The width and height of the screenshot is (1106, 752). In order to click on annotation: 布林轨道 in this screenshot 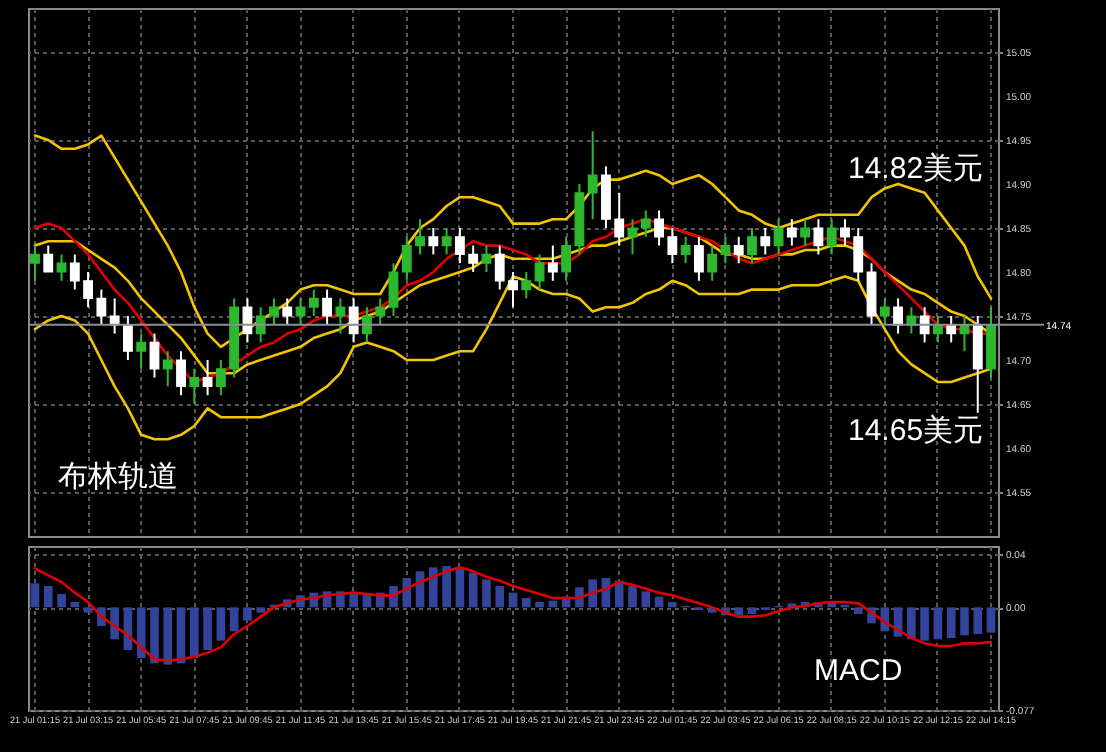, I will do `click(118, 477)`.